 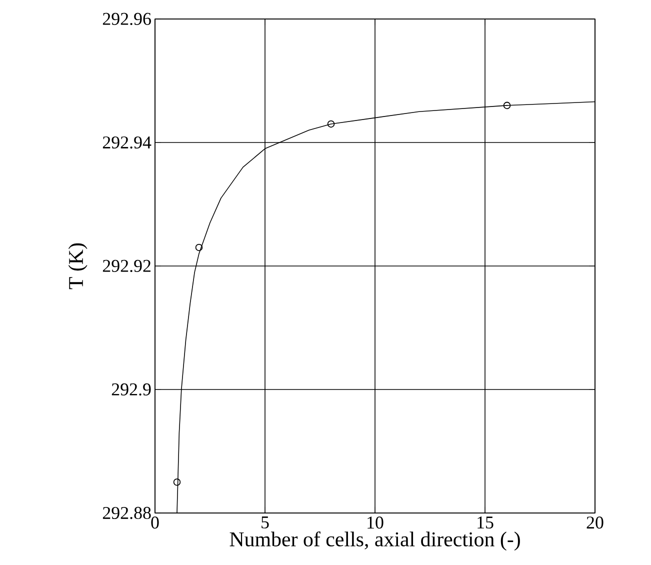 I want to click on y-tick-label: 292.94, so click(x=127, y=142).